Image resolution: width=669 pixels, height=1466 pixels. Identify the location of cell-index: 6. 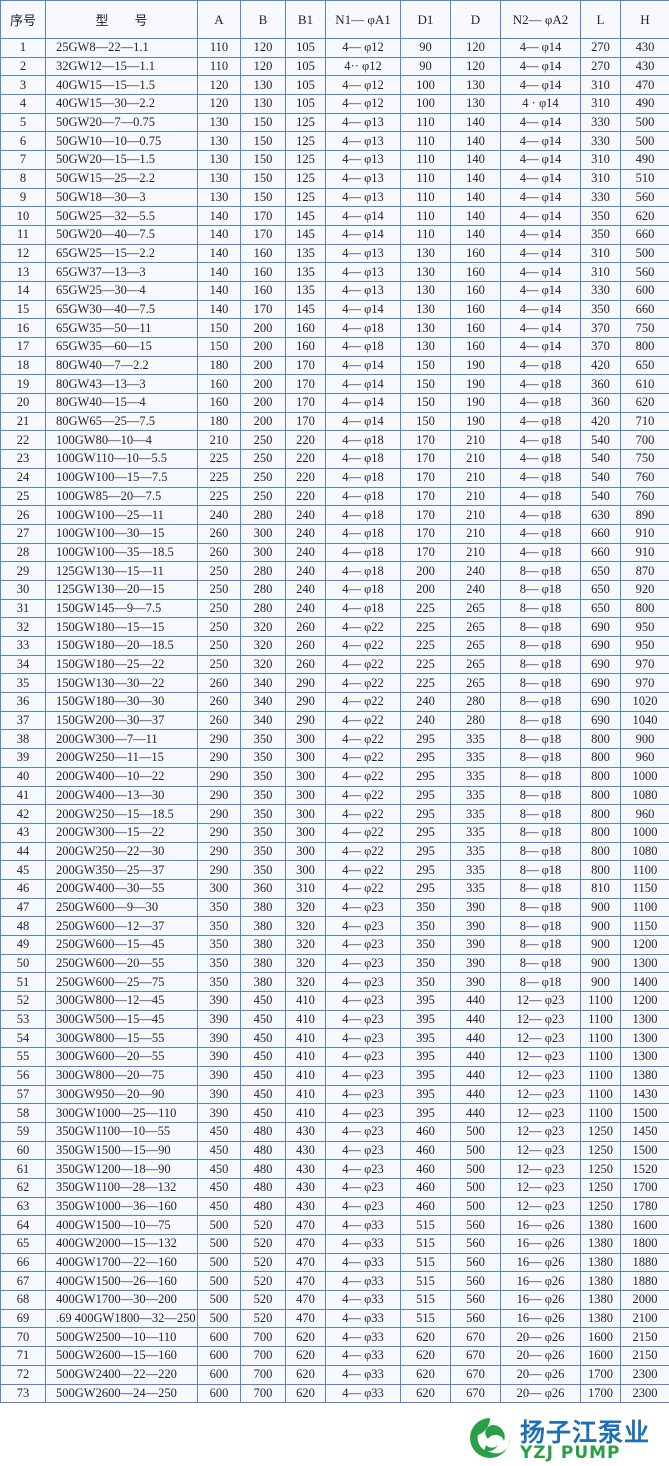
(23, 141).